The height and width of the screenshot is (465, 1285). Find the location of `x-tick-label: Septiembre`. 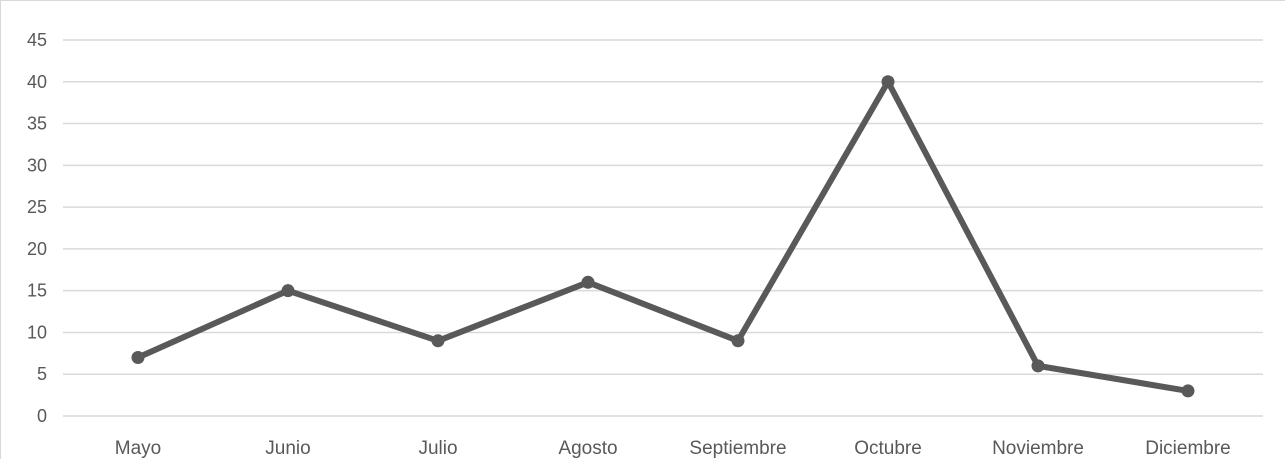

x-tick-label: Septiembre is located at coordinates (737, 448).